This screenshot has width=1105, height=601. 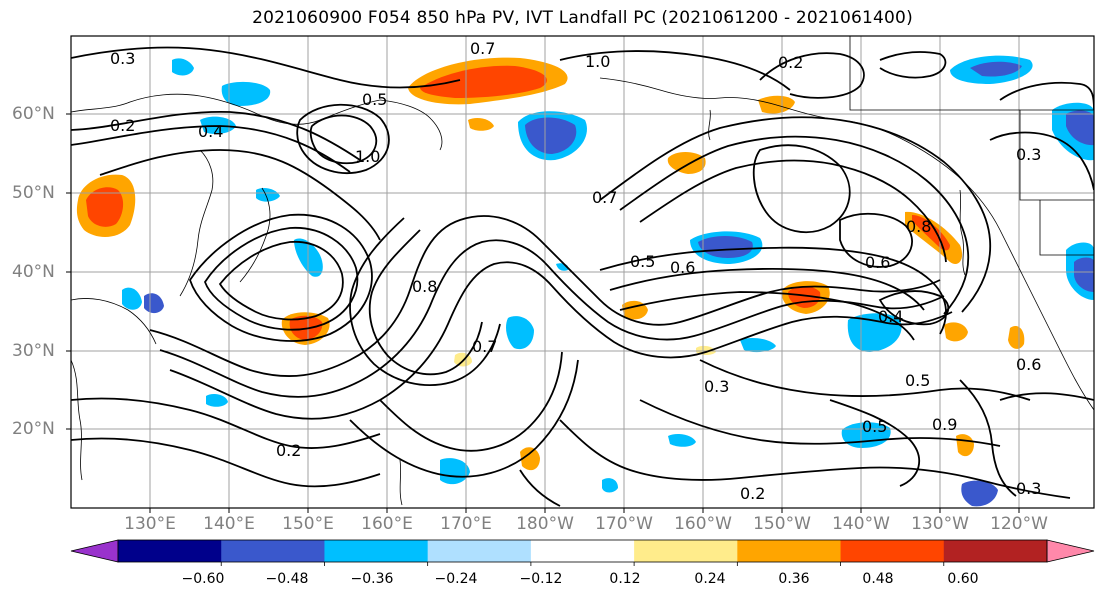 I want to click on colorbar-tick-label: 0.48, so click(x=878, y=579).